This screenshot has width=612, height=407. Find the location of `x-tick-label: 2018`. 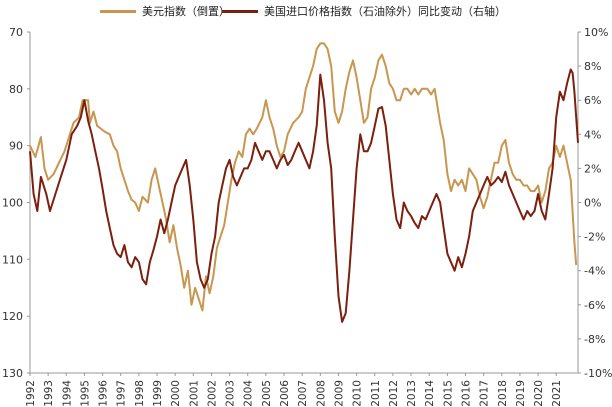

x-tick-label: 2018 is located at coordinates (503, 393).